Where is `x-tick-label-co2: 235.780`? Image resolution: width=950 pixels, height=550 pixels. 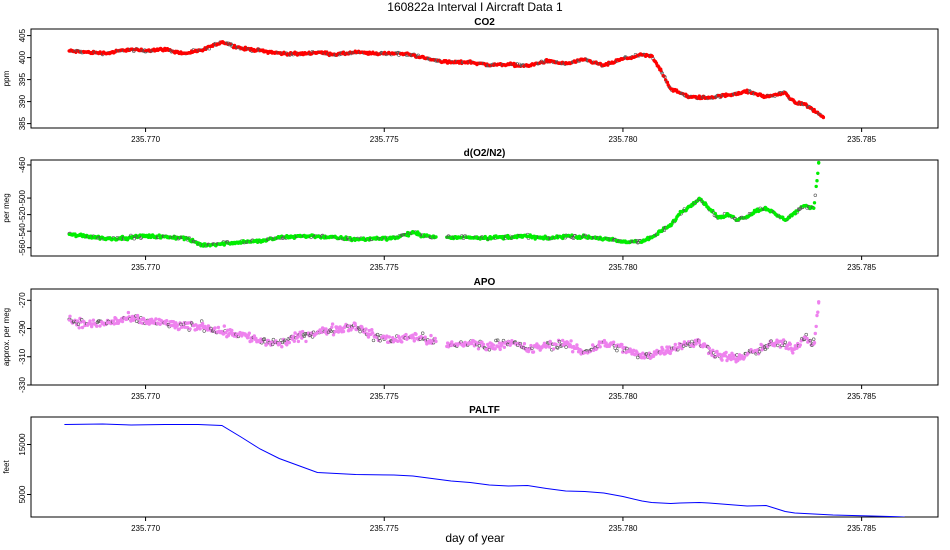
x-tick-label-co2: 235.780 is located at coordinates (622, 139).